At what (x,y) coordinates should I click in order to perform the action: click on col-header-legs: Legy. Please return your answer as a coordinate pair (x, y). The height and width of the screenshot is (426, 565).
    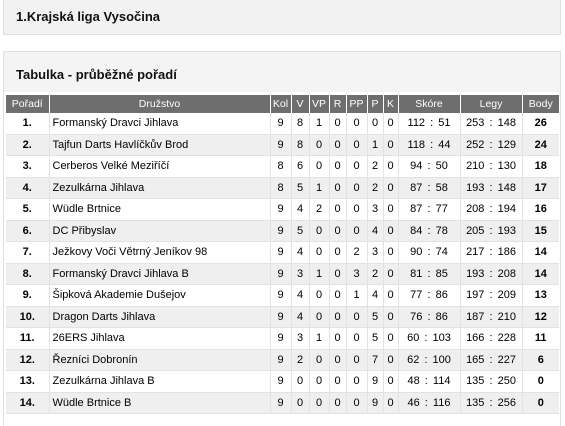
    Looking at the image, I should click on (490, 104).